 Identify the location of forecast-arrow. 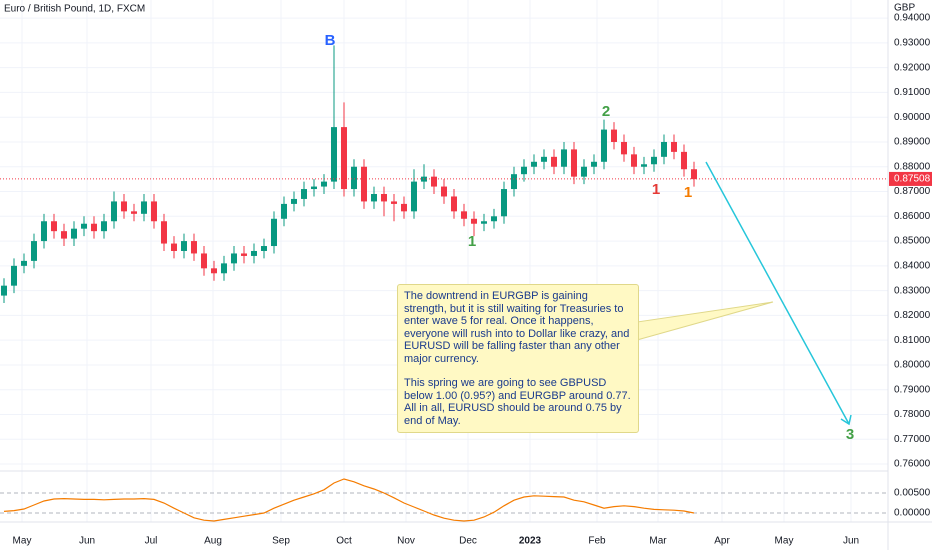
(777, 293).